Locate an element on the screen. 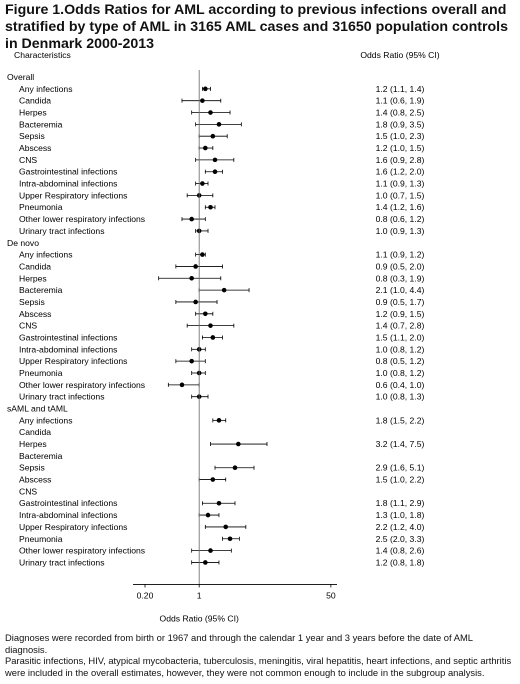  or-ci-text: 1.1 (0.6, 1.9) is located at coordinates (400, 101).